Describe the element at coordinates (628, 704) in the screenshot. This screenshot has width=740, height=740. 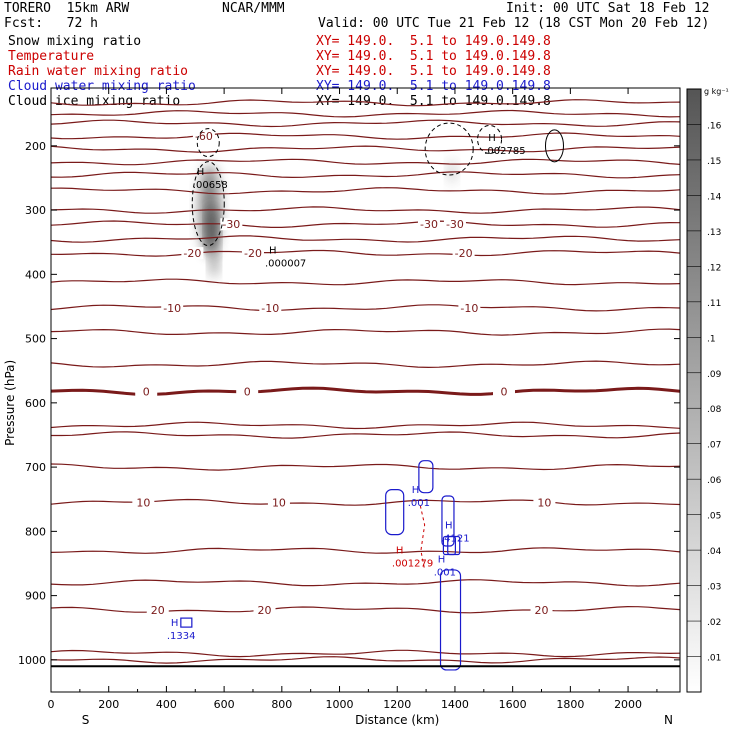
I see `x-tick-label: 2000` at that location.